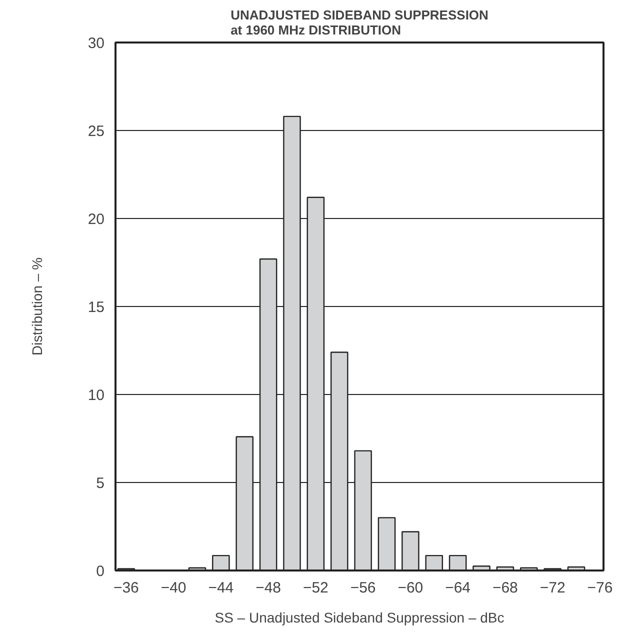  What do you see at coordinates (505, 588) in the screenshot?
I see `x-tick-label: −68` at bounding box center [505, 588].